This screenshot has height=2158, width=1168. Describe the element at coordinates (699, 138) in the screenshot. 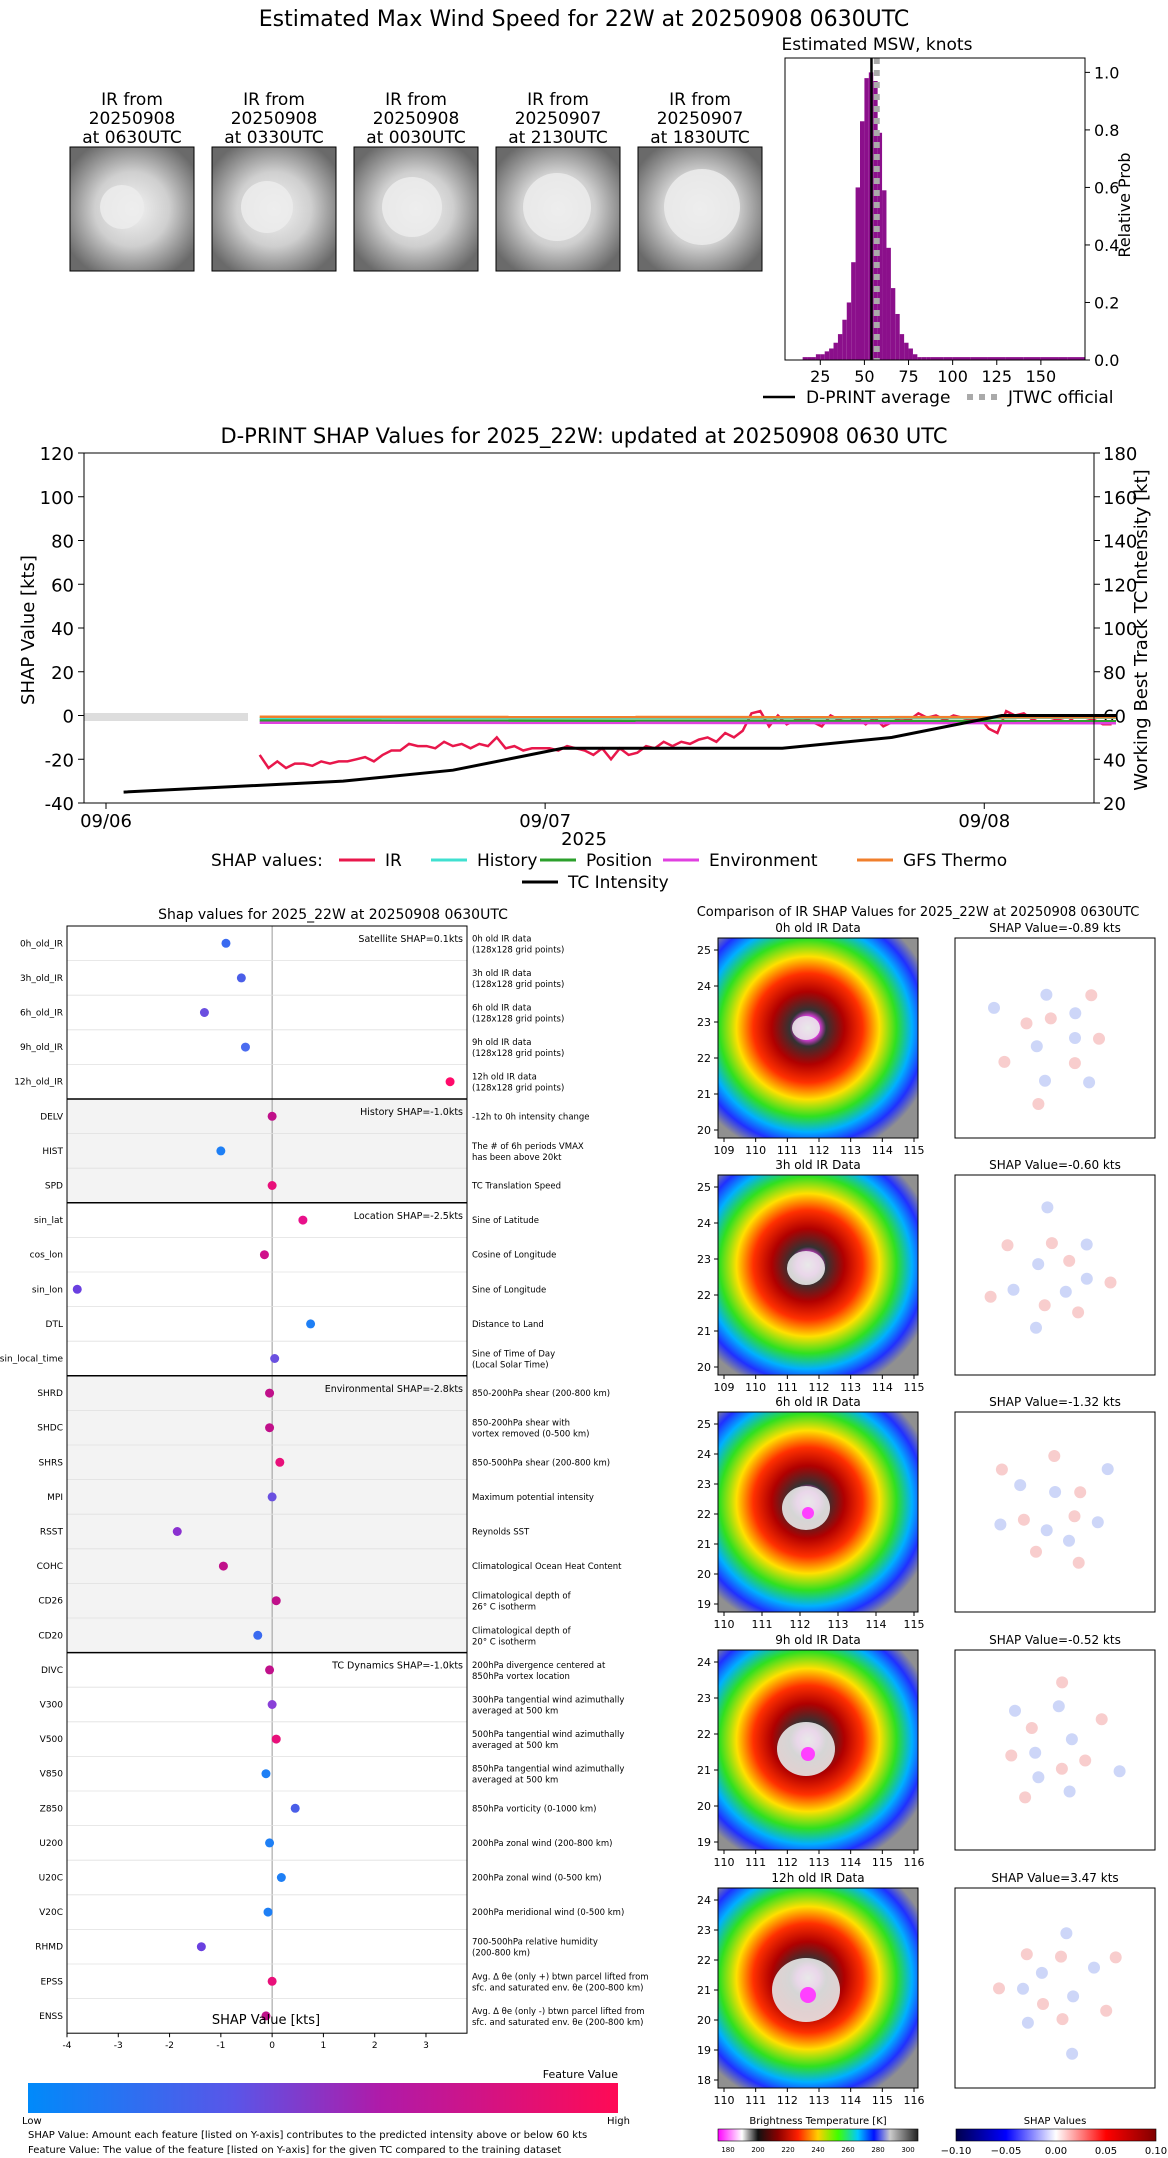

I see `thumbnail-label: at 1830UTC` at that location.